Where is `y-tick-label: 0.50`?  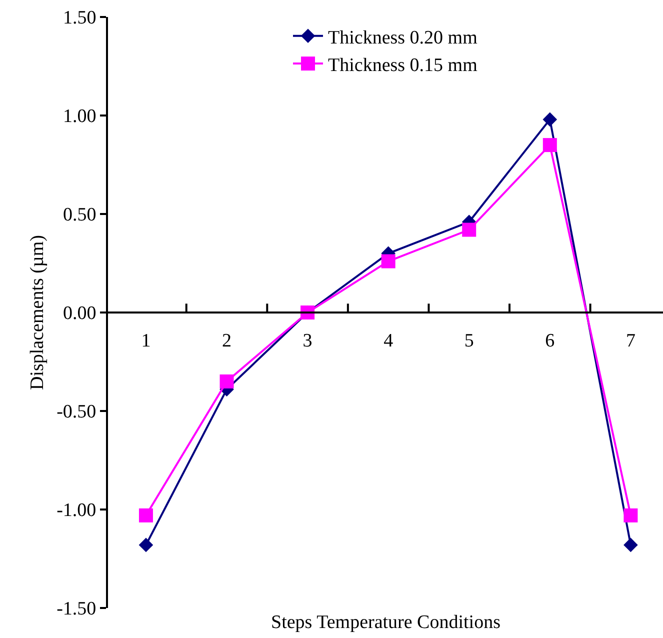
y-tick-label: 0.50 is located at coordinates (79, 215).